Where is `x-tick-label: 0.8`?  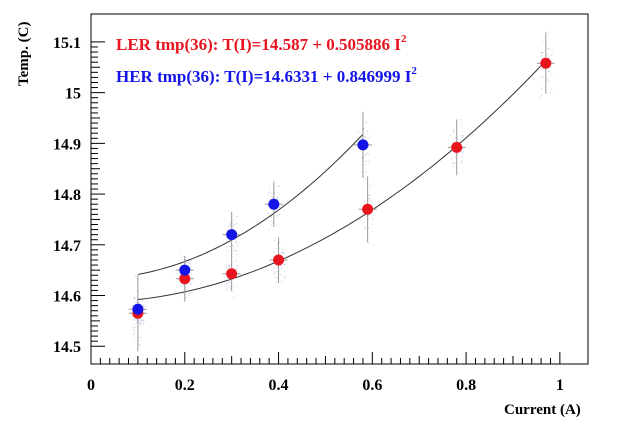
x-tick-label: 0.8 is located at coordinates (466, 385).